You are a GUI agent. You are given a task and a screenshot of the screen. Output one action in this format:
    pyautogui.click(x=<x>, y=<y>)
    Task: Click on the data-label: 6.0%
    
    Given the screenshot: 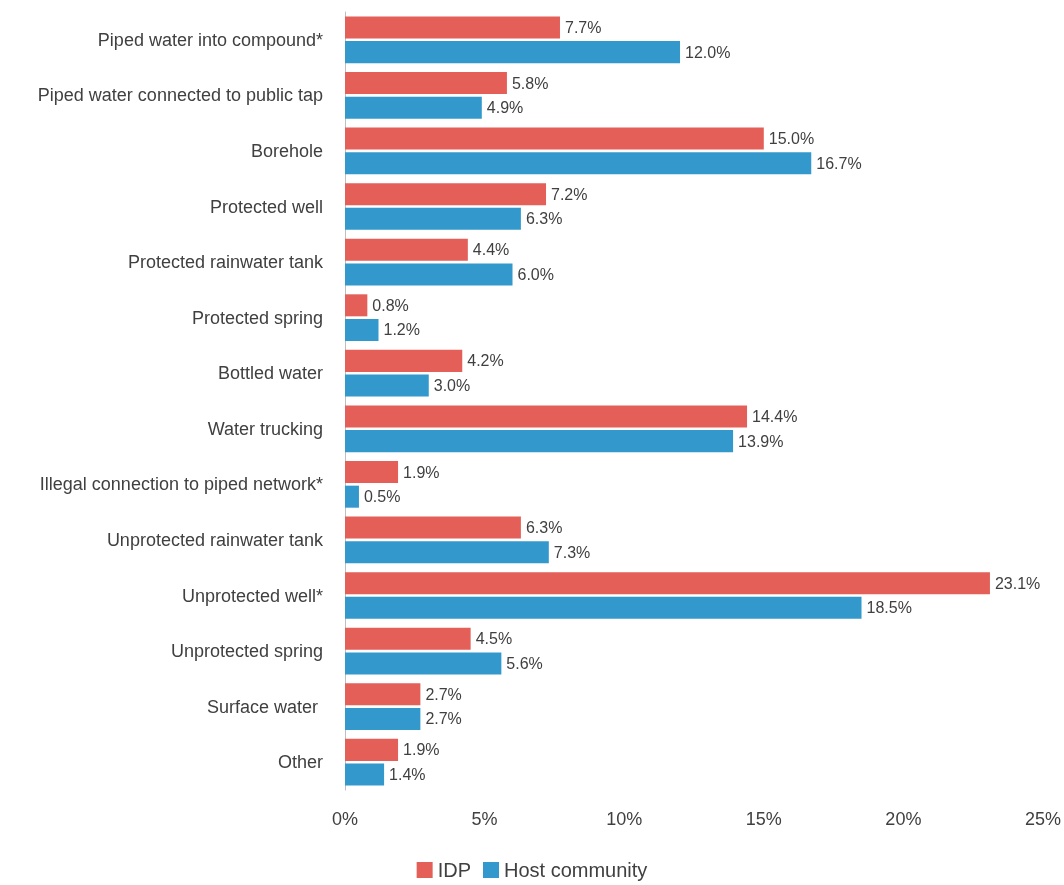 What is the action you would take?
    pyautogui.click(x=535, y=274)
    